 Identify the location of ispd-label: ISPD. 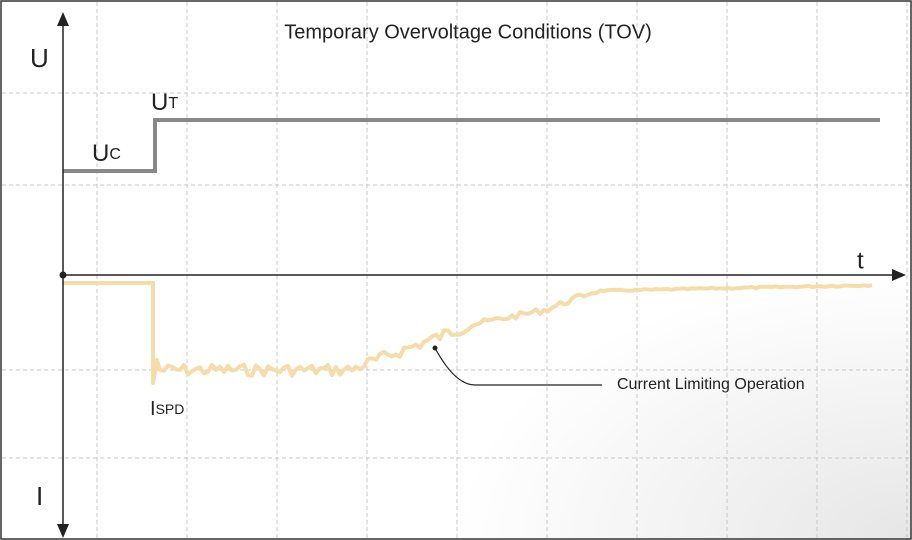
(167, 409).